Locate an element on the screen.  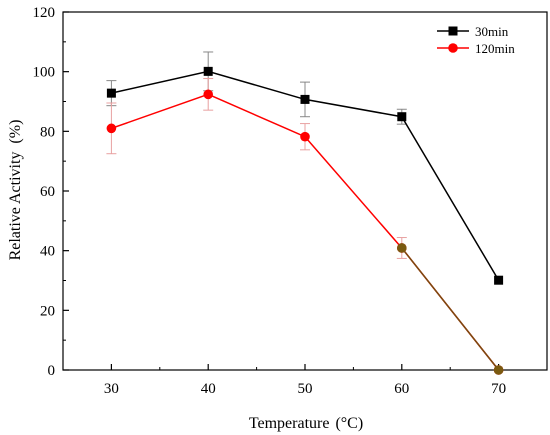
legend-item: 30min is located at coordinates (473, 31).